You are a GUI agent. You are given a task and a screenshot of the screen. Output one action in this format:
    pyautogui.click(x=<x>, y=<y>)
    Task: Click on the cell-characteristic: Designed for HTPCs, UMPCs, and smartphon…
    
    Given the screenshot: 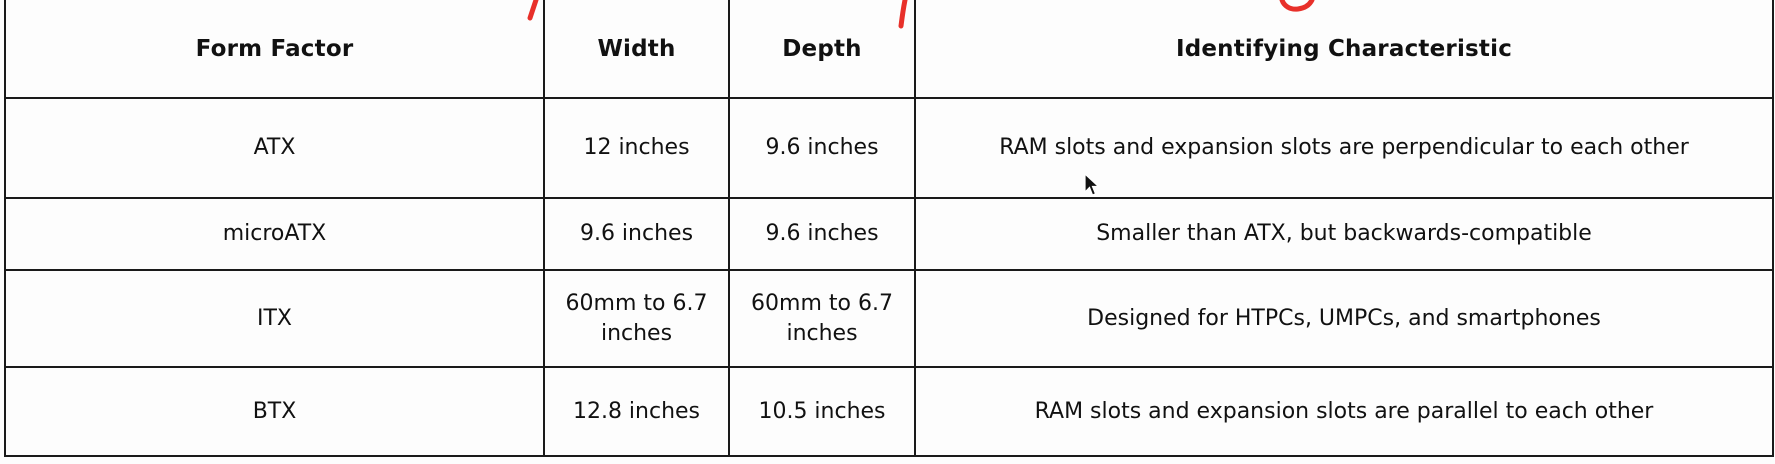 What is the action you would take?
    pyautogui.click(x=1344, y=318)
    